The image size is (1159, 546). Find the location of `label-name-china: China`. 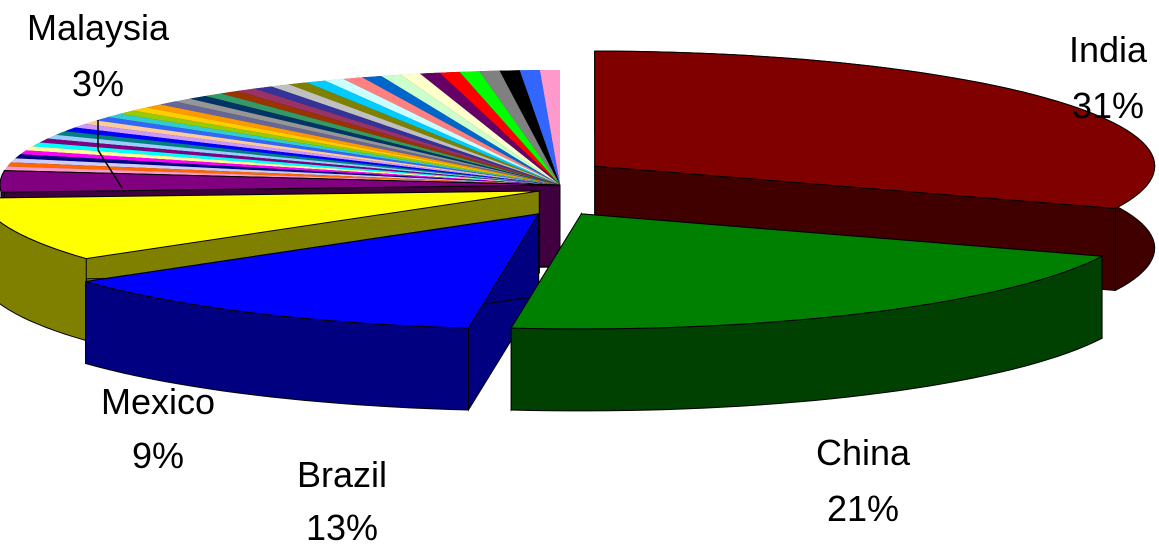

label-name-china: China is located at coordinates (863, 452).